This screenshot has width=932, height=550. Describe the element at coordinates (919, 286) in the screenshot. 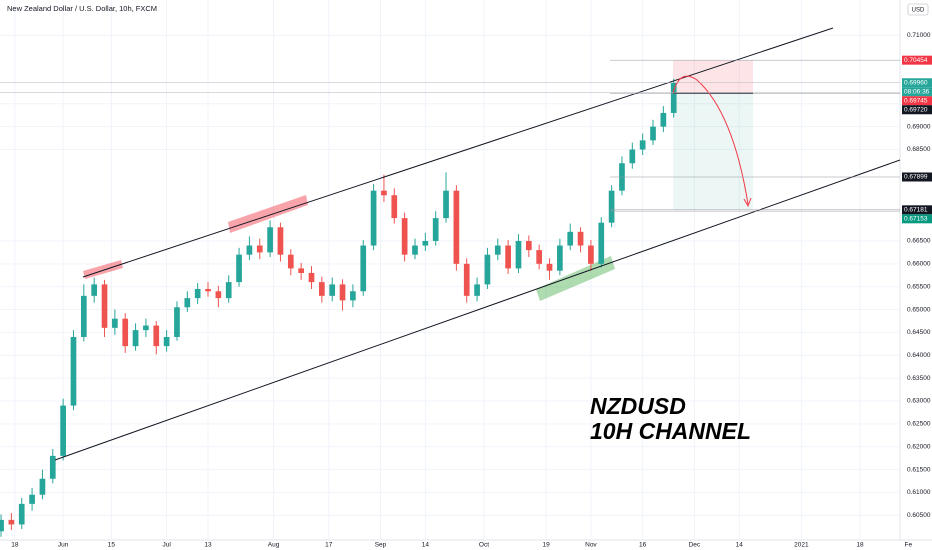

I see `y-tick-label: 0.65500` at that location.